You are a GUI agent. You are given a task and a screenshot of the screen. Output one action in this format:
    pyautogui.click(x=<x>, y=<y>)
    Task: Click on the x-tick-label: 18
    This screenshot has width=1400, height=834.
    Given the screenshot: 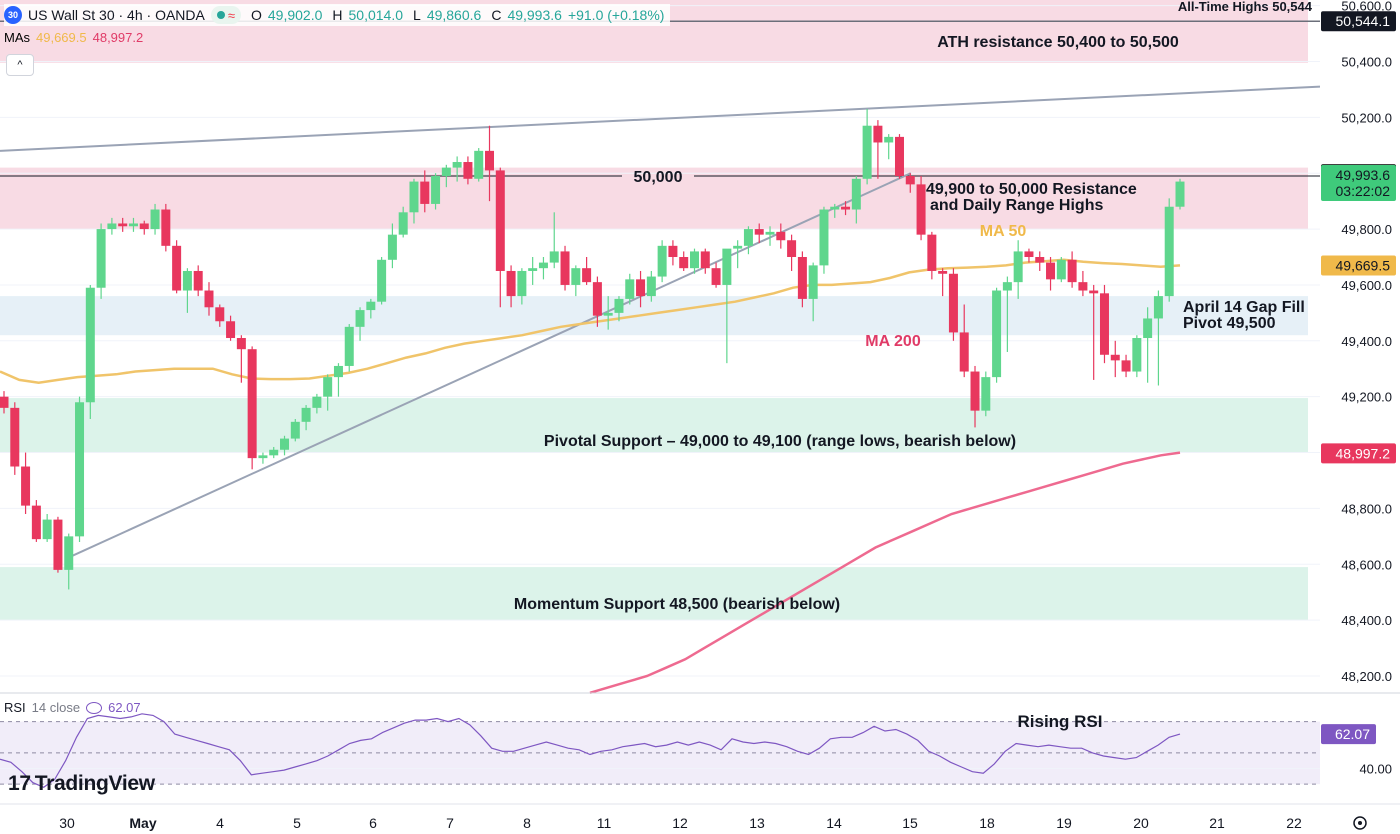 What is the action you would take?
    pyautogui.click(x=987, y=823)
    